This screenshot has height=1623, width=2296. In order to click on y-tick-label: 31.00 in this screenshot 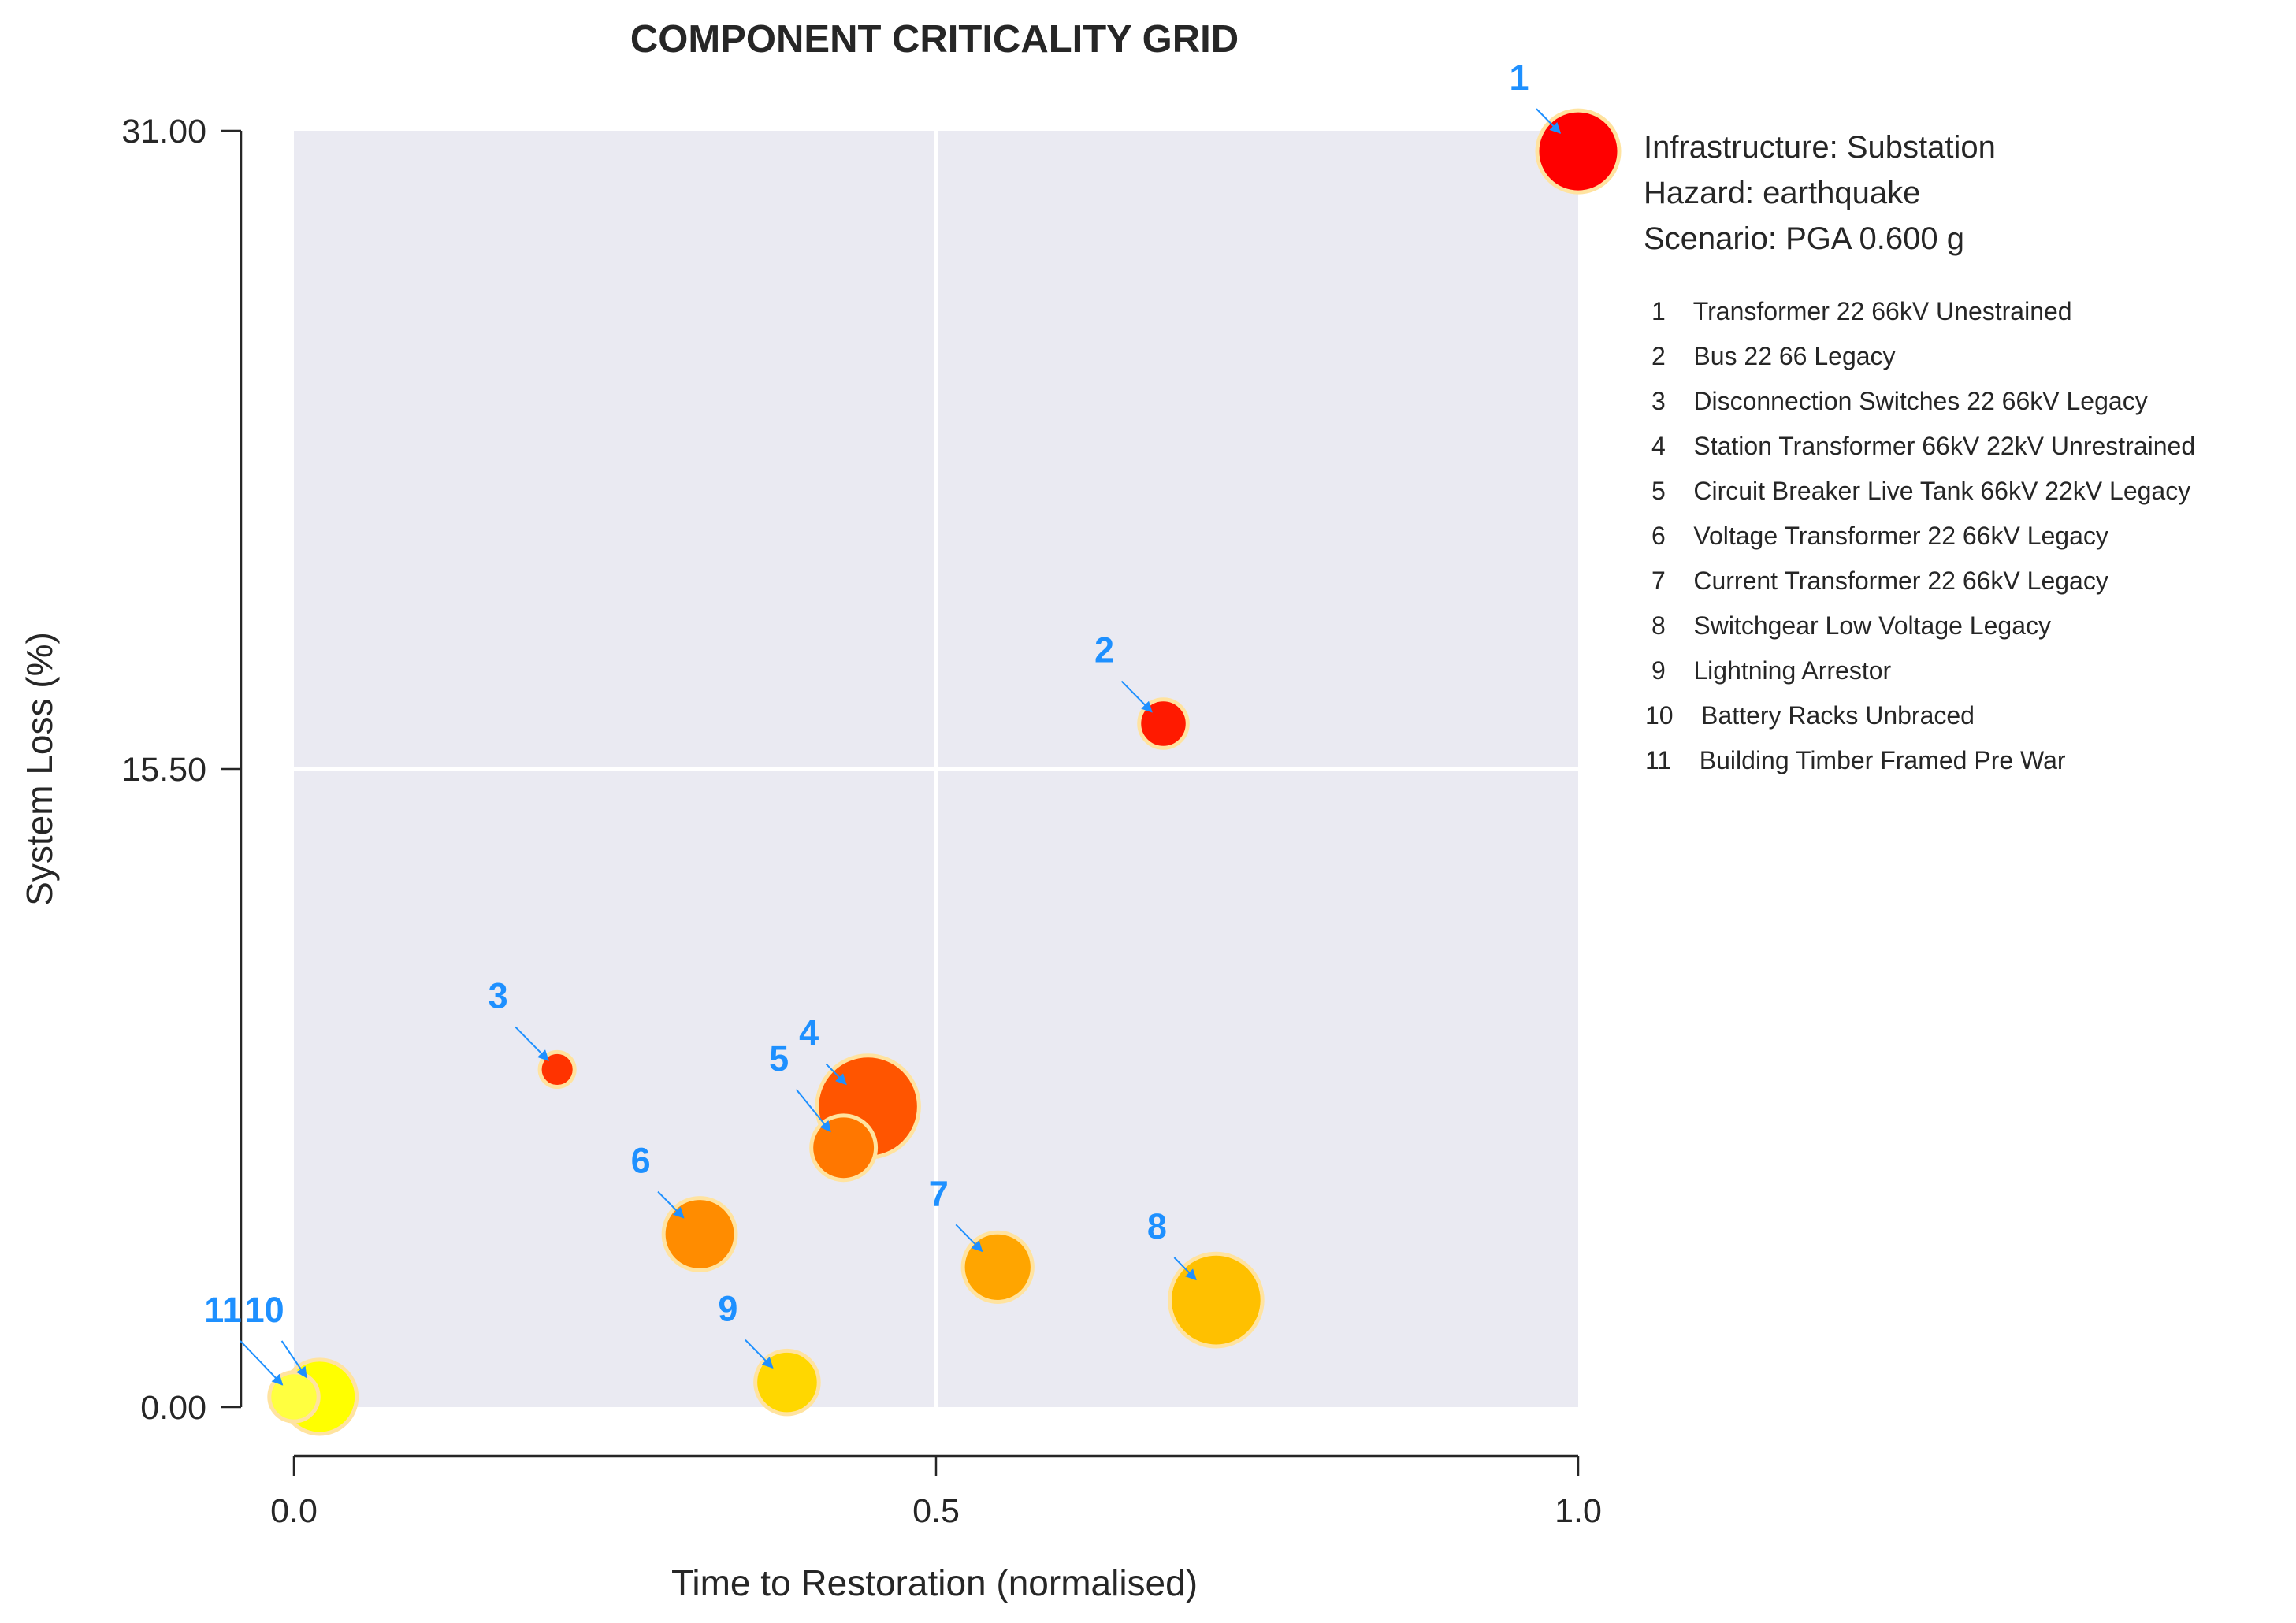, I will do `click(163, 131)`.